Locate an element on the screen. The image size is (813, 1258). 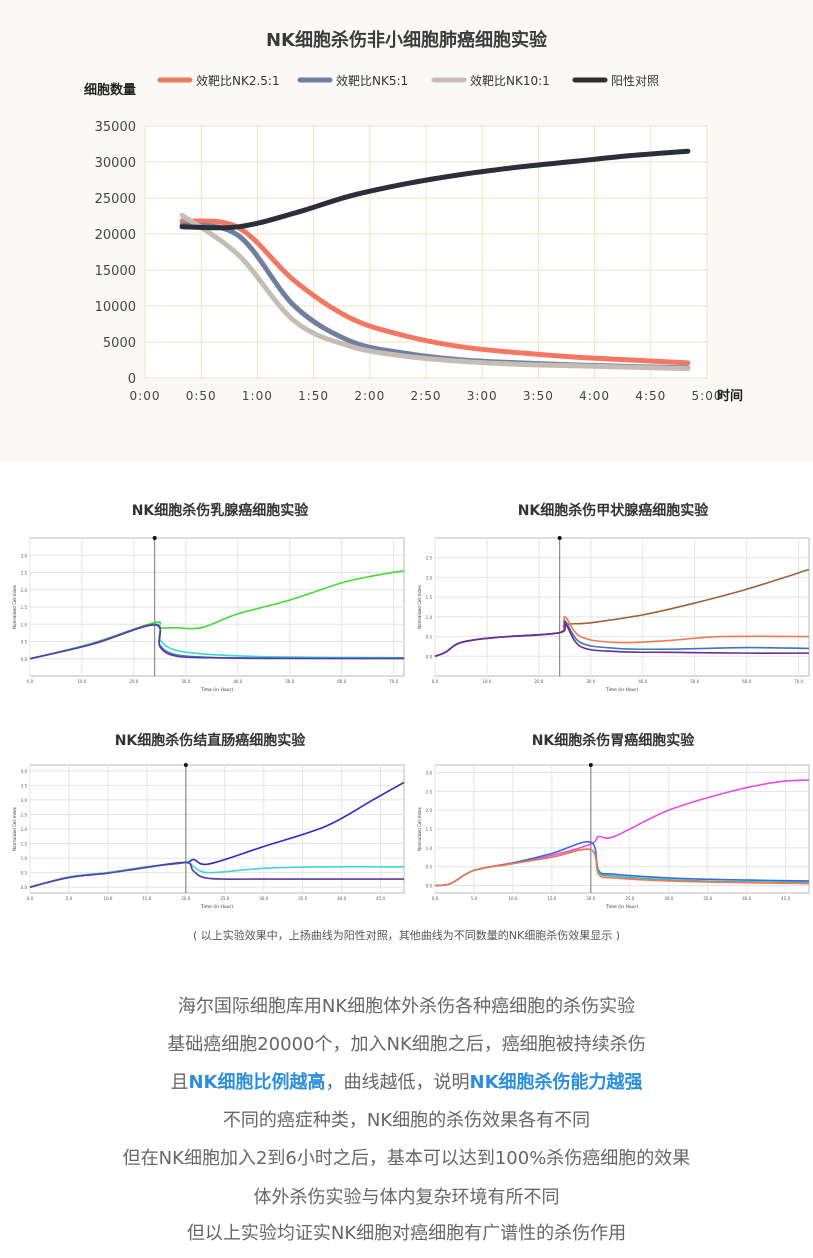
x-tick-label: 5.0 is located at coordinates (474, 898).